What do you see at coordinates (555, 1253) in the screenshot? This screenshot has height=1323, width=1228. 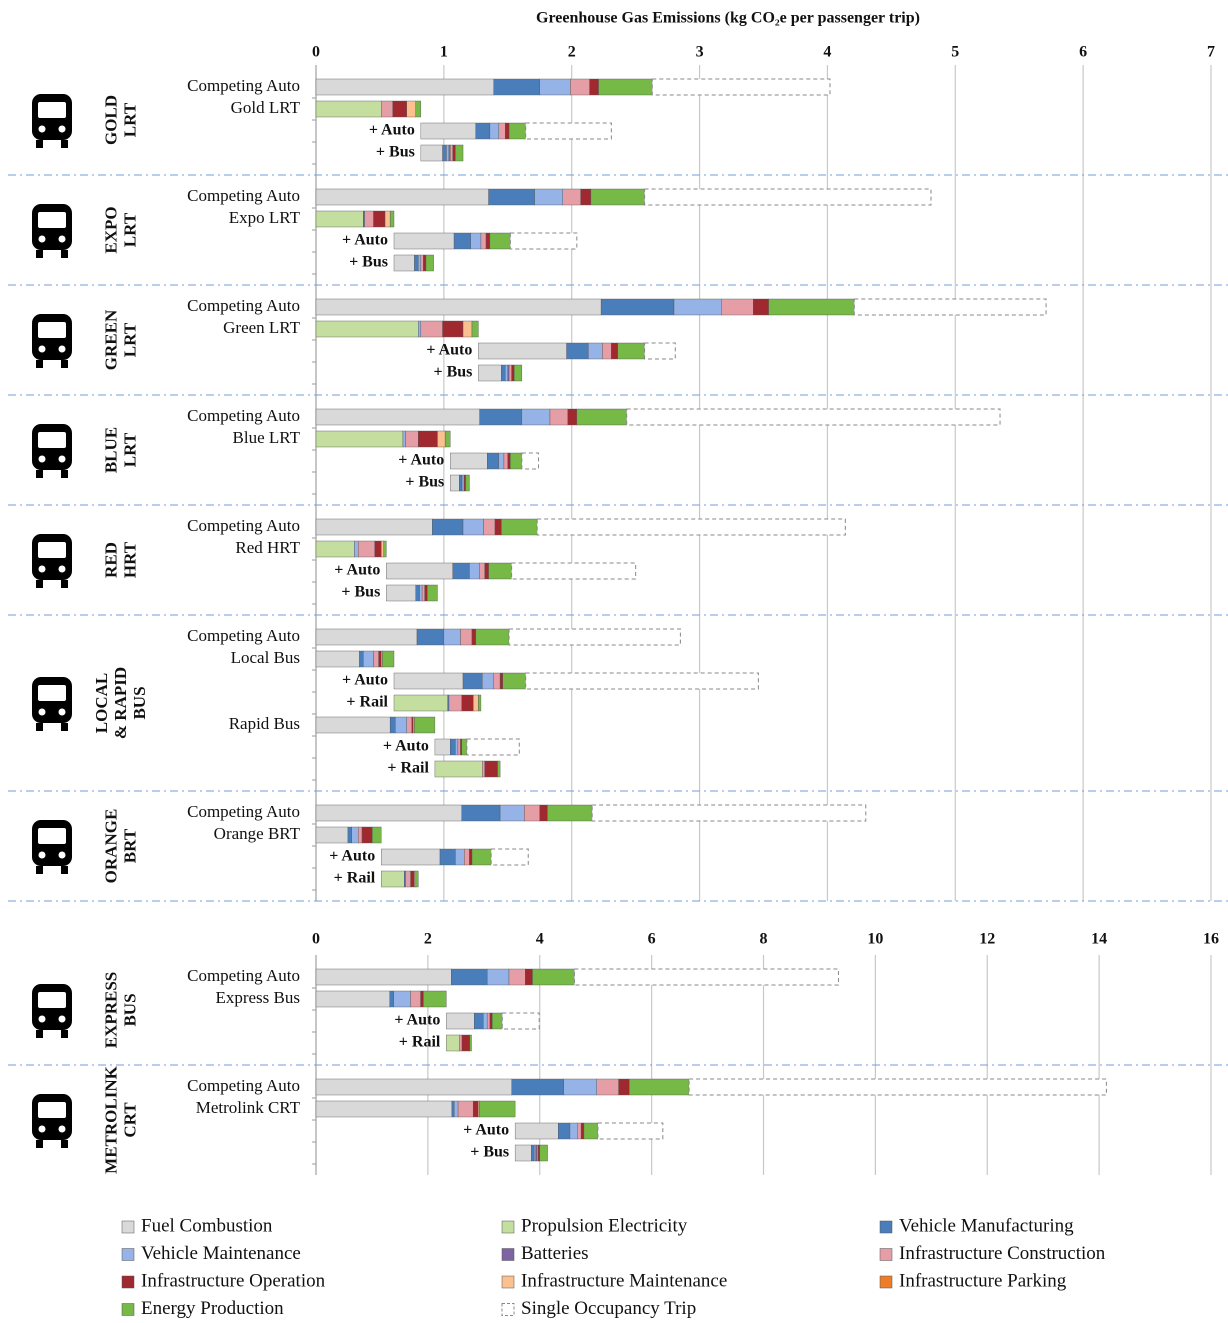 I see `legend-label: Batteries` at bounding box center [555, 1253].